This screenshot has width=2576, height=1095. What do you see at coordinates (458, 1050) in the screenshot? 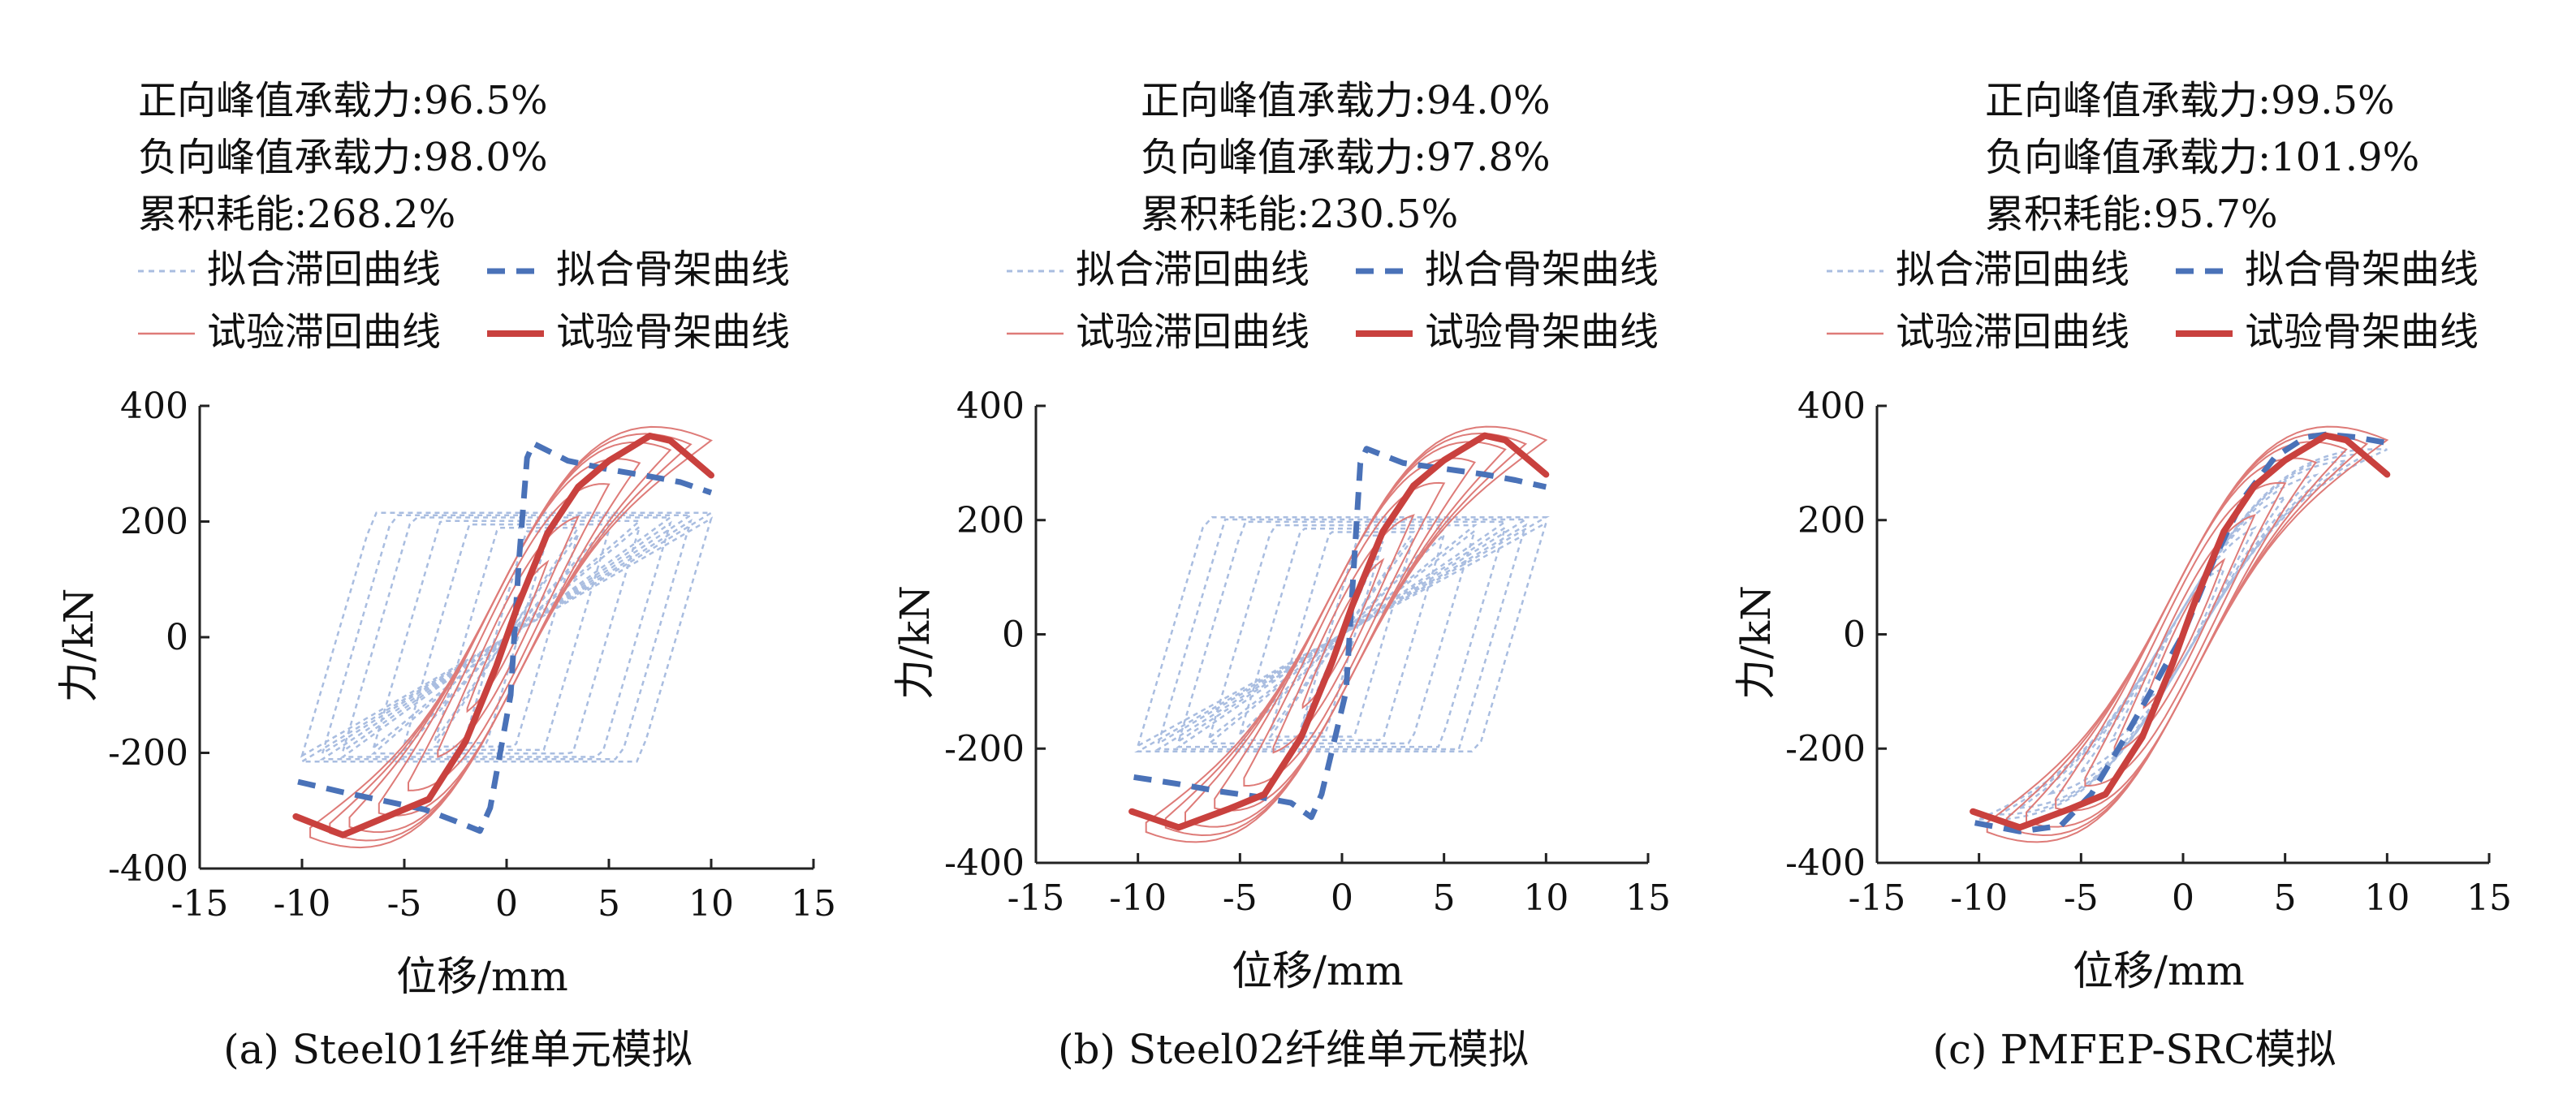
I see `figure-caption: (a) Steel01纤维单元模拟` at bounding box center [458, 1050].